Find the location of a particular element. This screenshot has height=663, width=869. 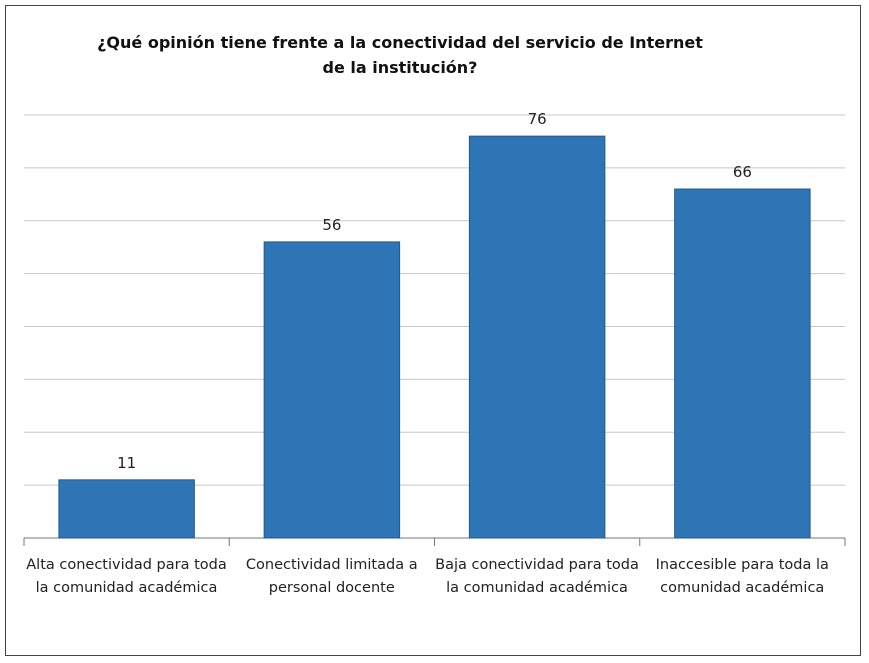

data-label: 66 is located at coordinates (742, 172).